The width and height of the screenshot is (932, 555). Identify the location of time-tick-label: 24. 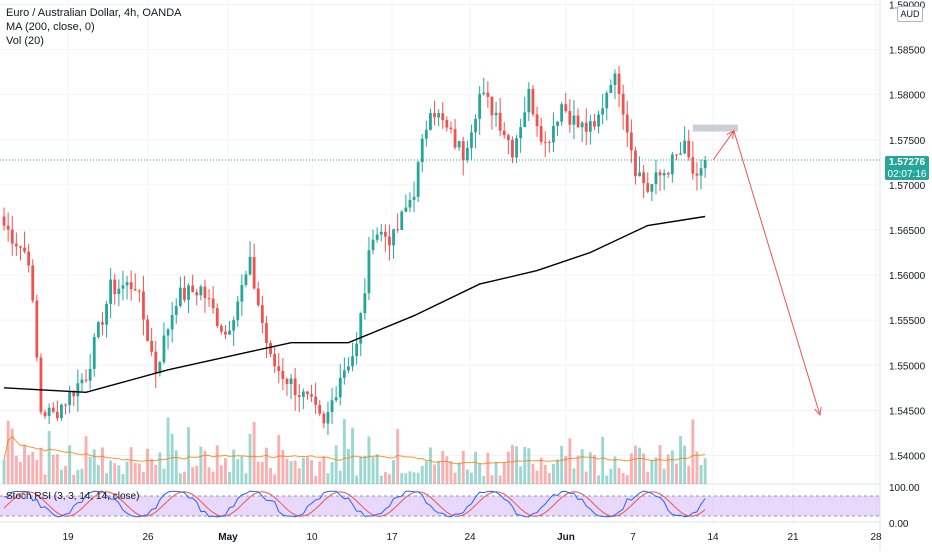
(470, 537).